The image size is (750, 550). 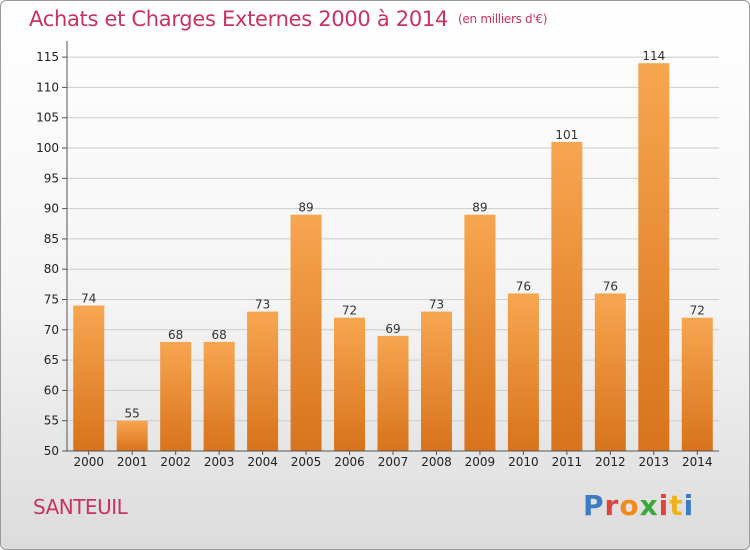 I want to click on bar-2010, so click(x=523, y=372).